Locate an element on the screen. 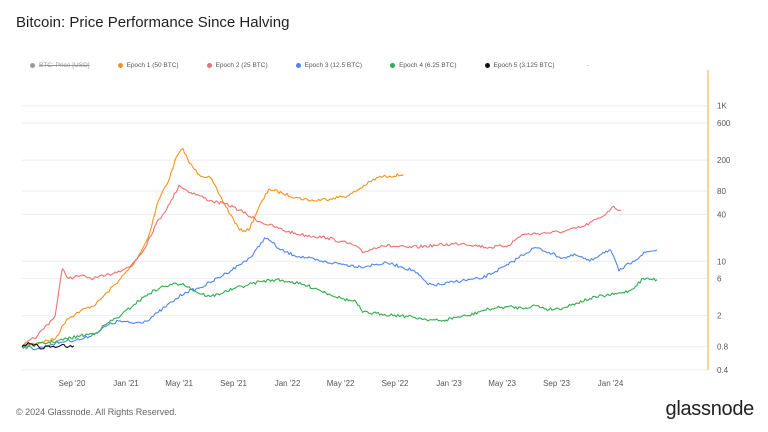 Image resolution: width=768 pixels, height=432 pixels. brand-logo: glassnode is located at coordinates (710, 409).